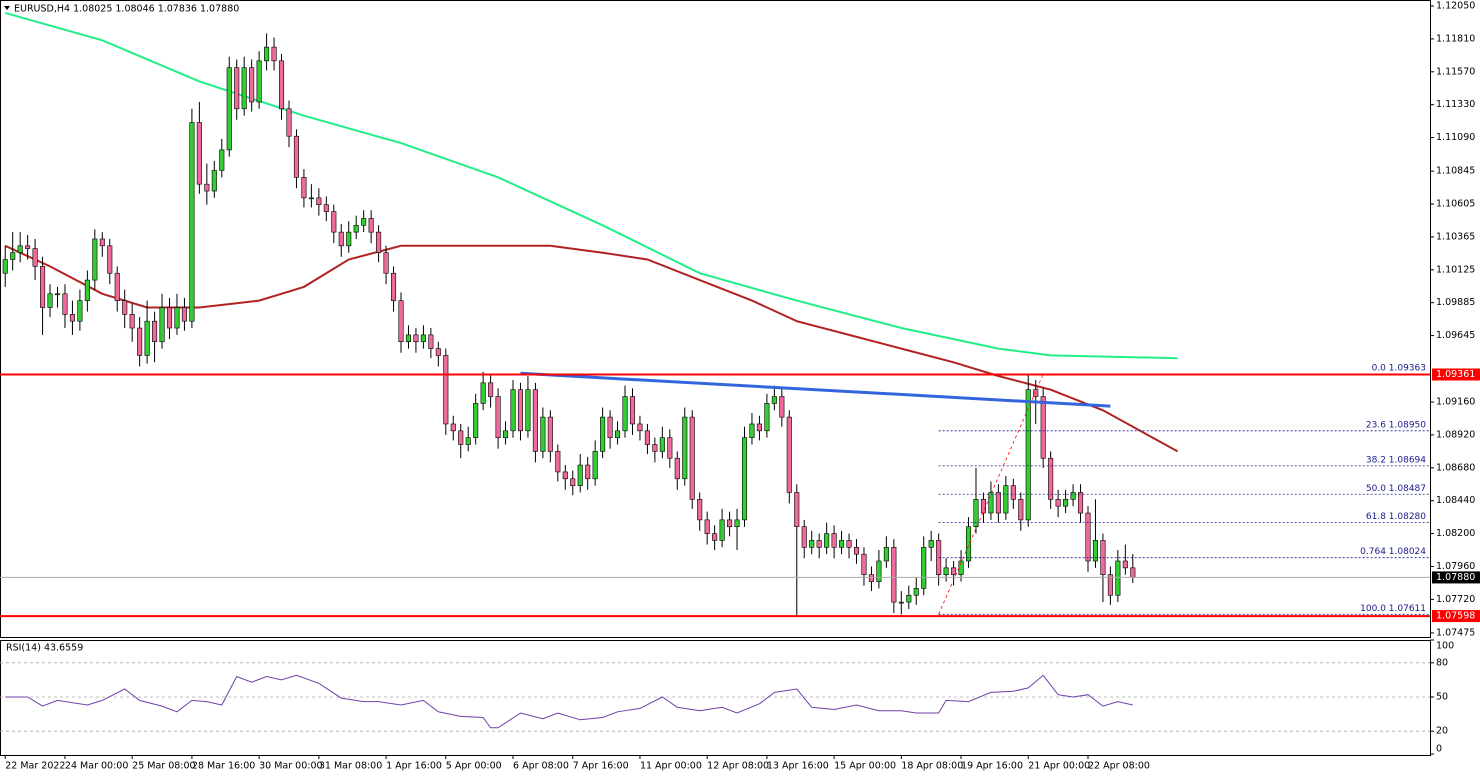 This screenshot has width=1480, height=776. Describe the element at coordinates (601, 766) in the screenshot. I see `x-tick-label: 7 Apr 16:00` at that location.